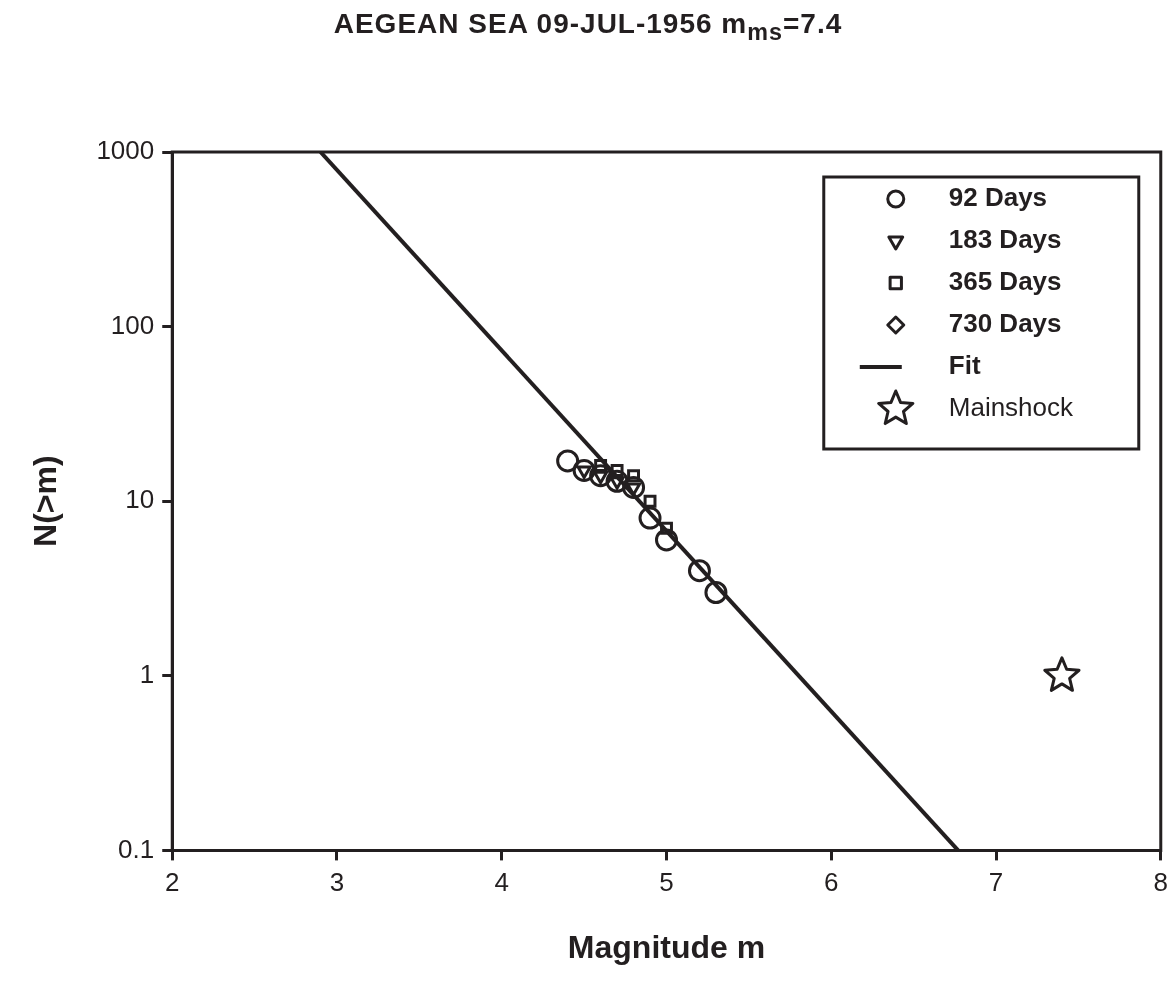  What do you see at coordinates (140, 499) in the screenshot?
I see `y-tick-label: 10` at bounding box center [140, 499].